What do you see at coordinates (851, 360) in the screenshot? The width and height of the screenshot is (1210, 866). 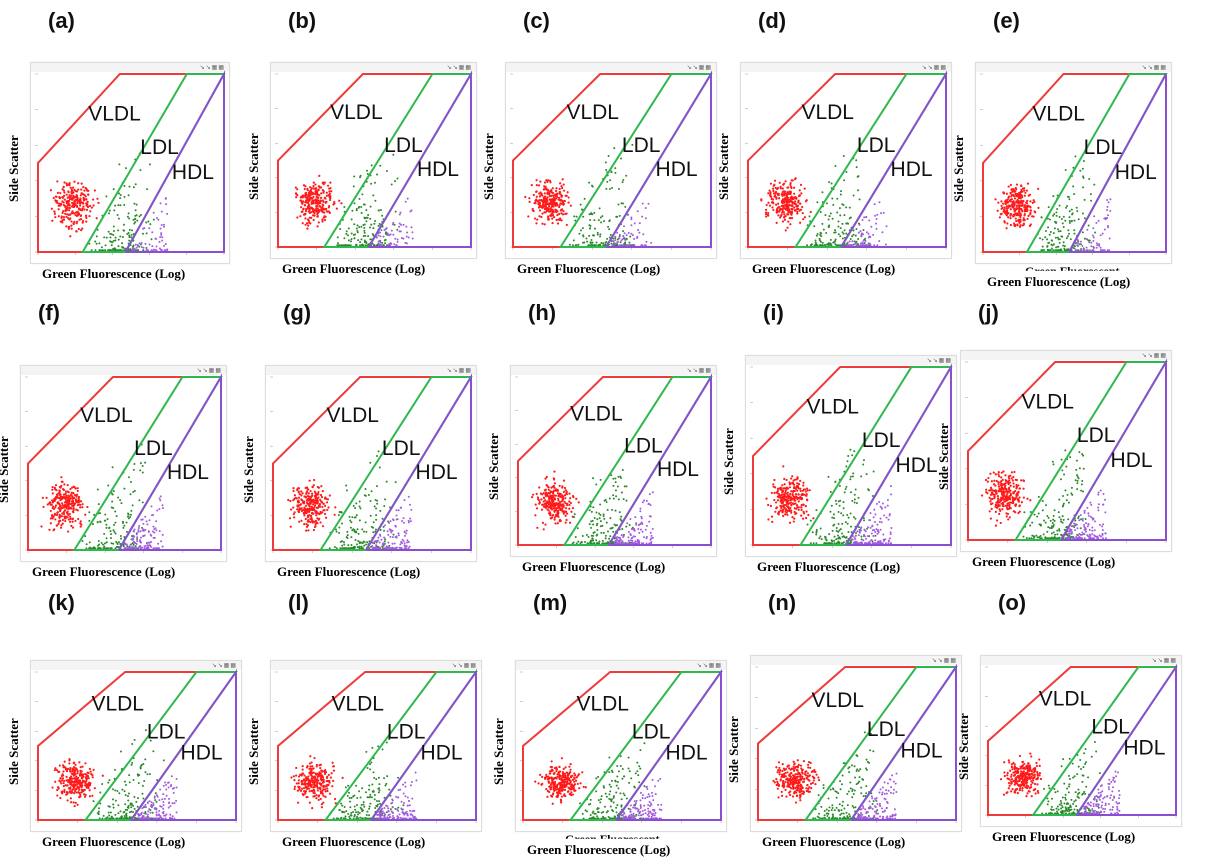 I see `plot-header: ↘↘▦▦` at bounding box center [851, 360].